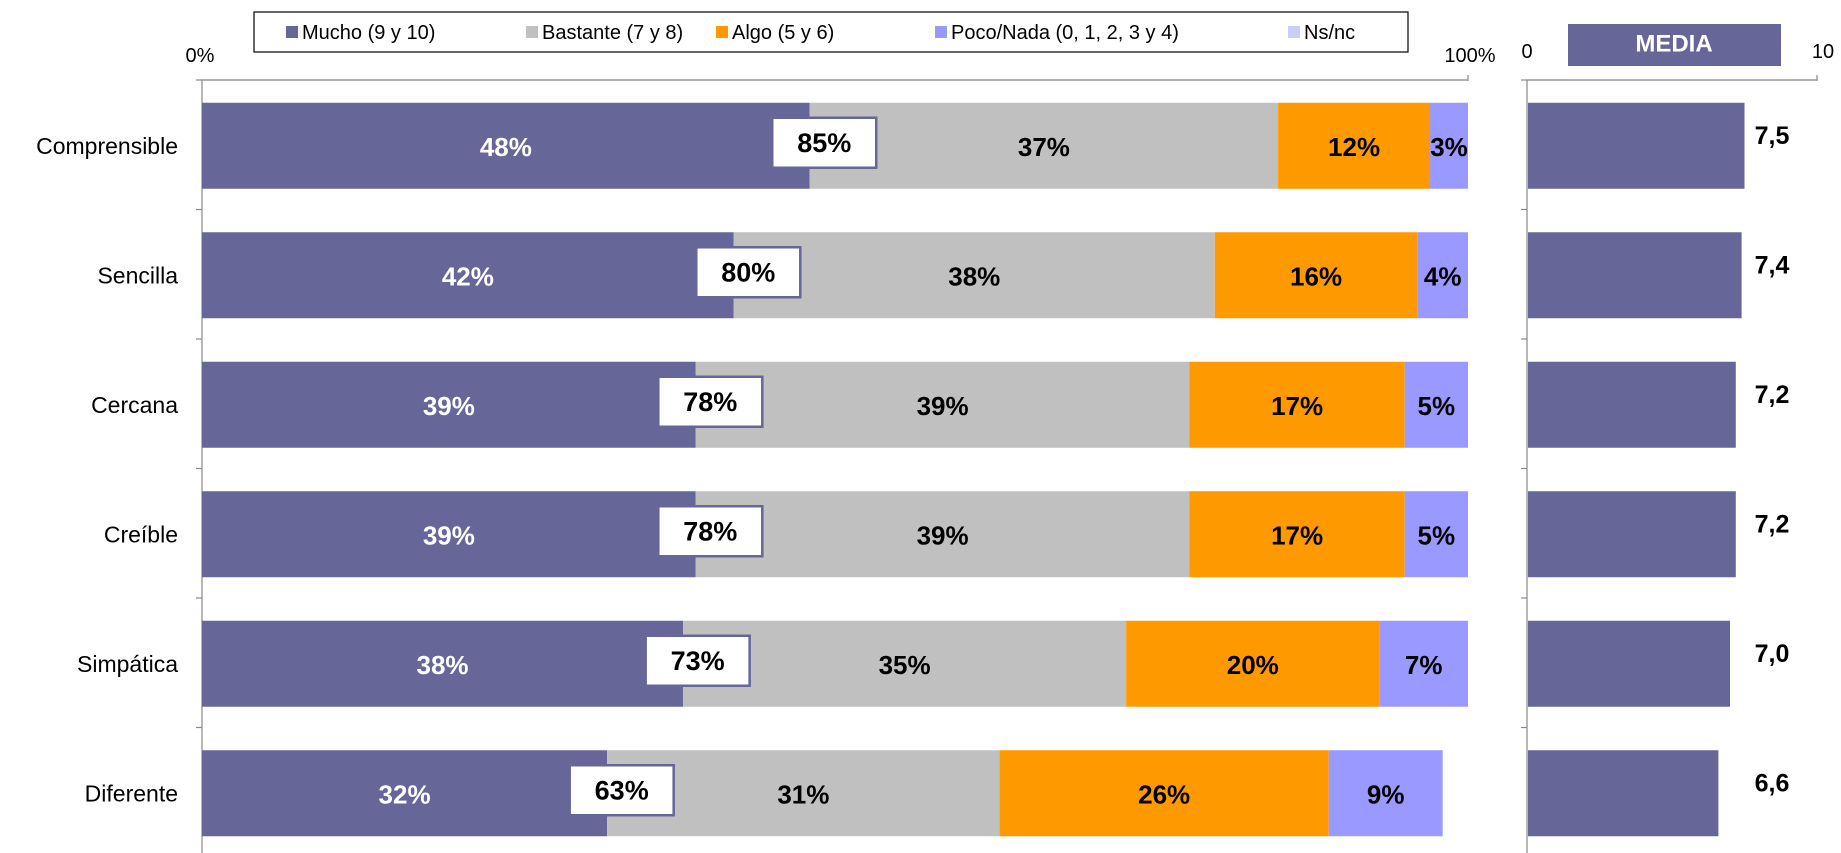  I want to click on media-value-label: 7,0, so click(1772, 654).